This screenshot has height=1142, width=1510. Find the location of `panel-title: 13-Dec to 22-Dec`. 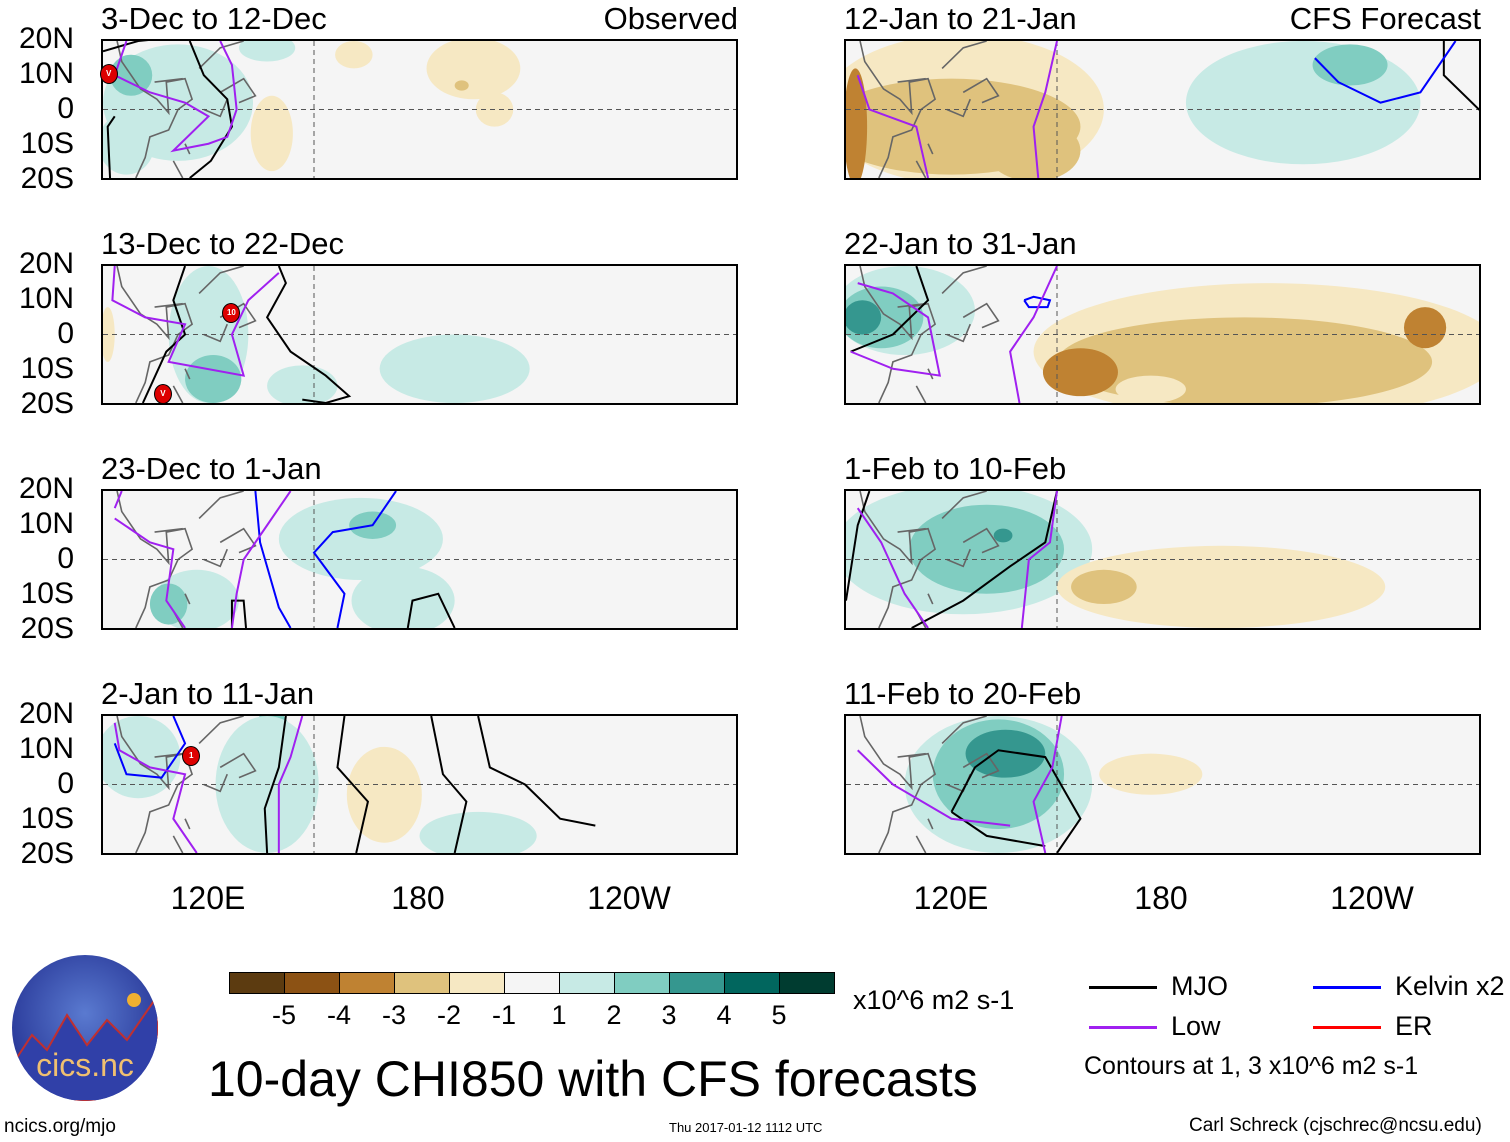

panel-title: 13-Dec to 22-Dec is located at coordinates (222, 243).